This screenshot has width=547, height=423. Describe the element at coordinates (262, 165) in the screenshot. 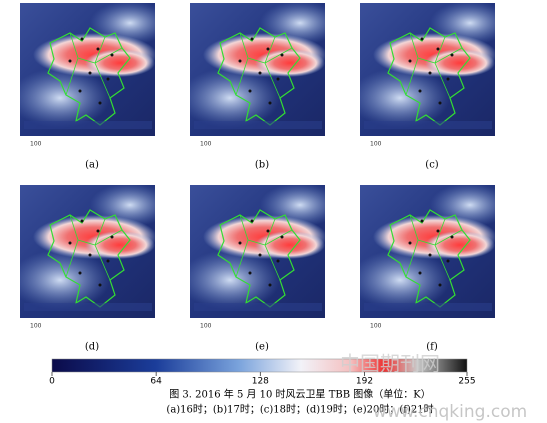

I see `panel-label: (b)` at that location.